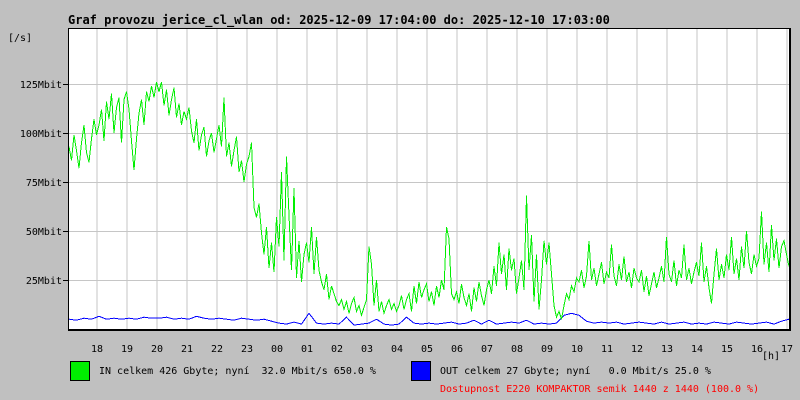 The height and width of the screenshot is (400, 800). What do you see at coordinates (41, 85) in the screenshot?
I see `y-tick-label: 125Mbit` at bounding box center [41, 85].